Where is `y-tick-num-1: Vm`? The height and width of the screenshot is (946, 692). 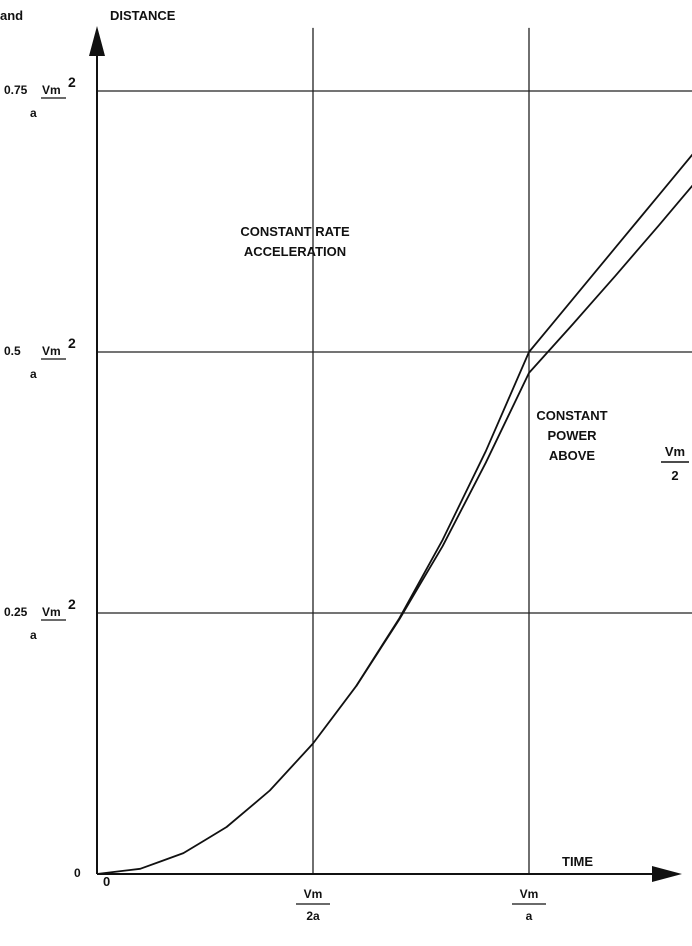 y-tick-num-1: Vm is located at coordinates (51, 612).